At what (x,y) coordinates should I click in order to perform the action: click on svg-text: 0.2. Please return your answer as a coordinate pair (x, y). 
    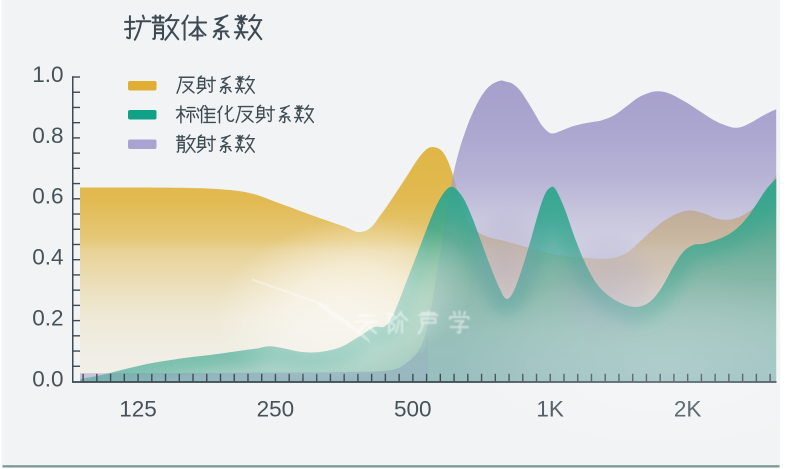
    Looking at the image, I should click on (47, 318).